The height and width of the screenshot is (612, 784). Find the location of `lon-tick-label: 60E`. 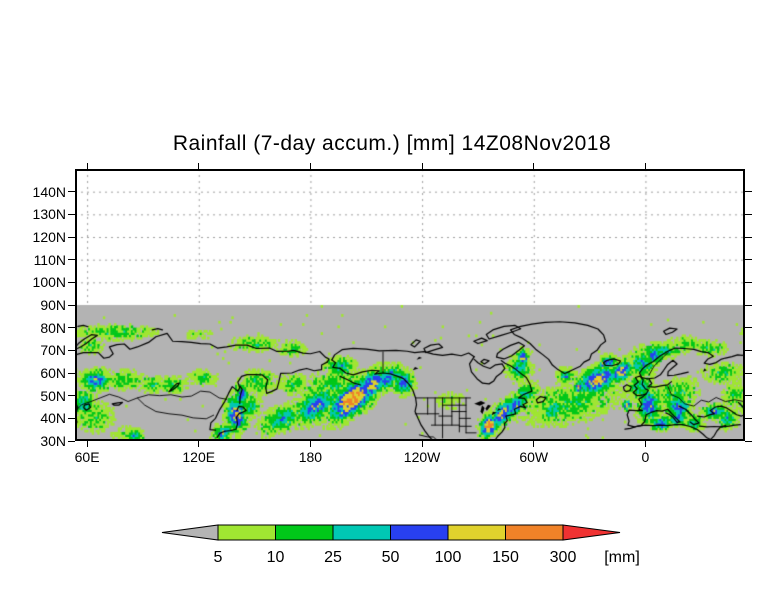

lon-tick-label: 60E is located at coordinates (87, 457).